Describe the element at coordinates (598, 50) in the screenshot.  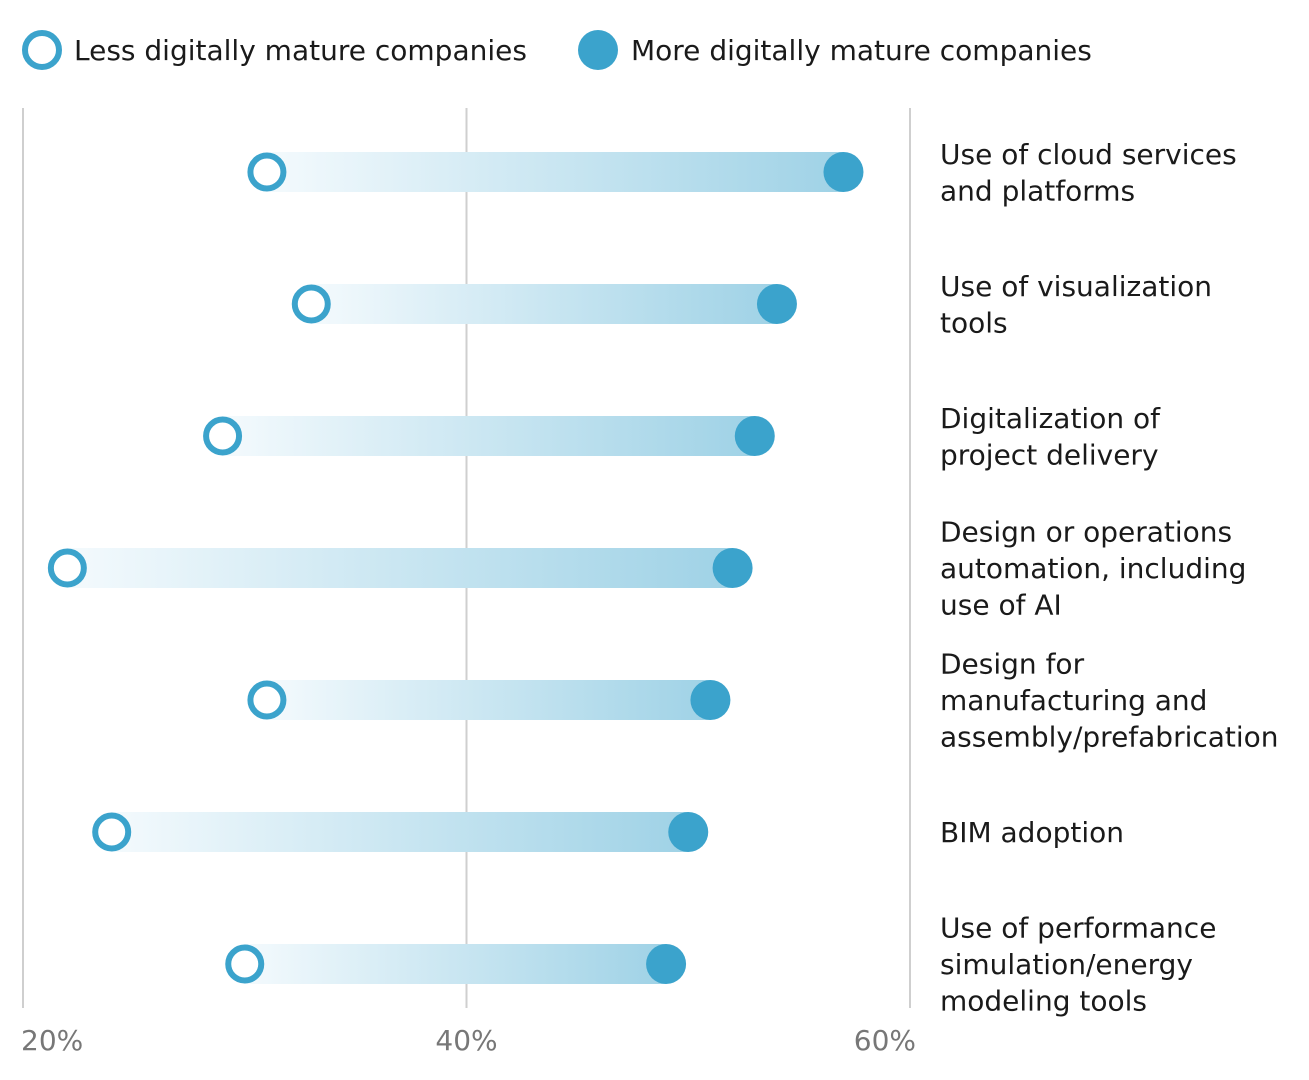
I see `legend-filled-circle-icon` at that location.